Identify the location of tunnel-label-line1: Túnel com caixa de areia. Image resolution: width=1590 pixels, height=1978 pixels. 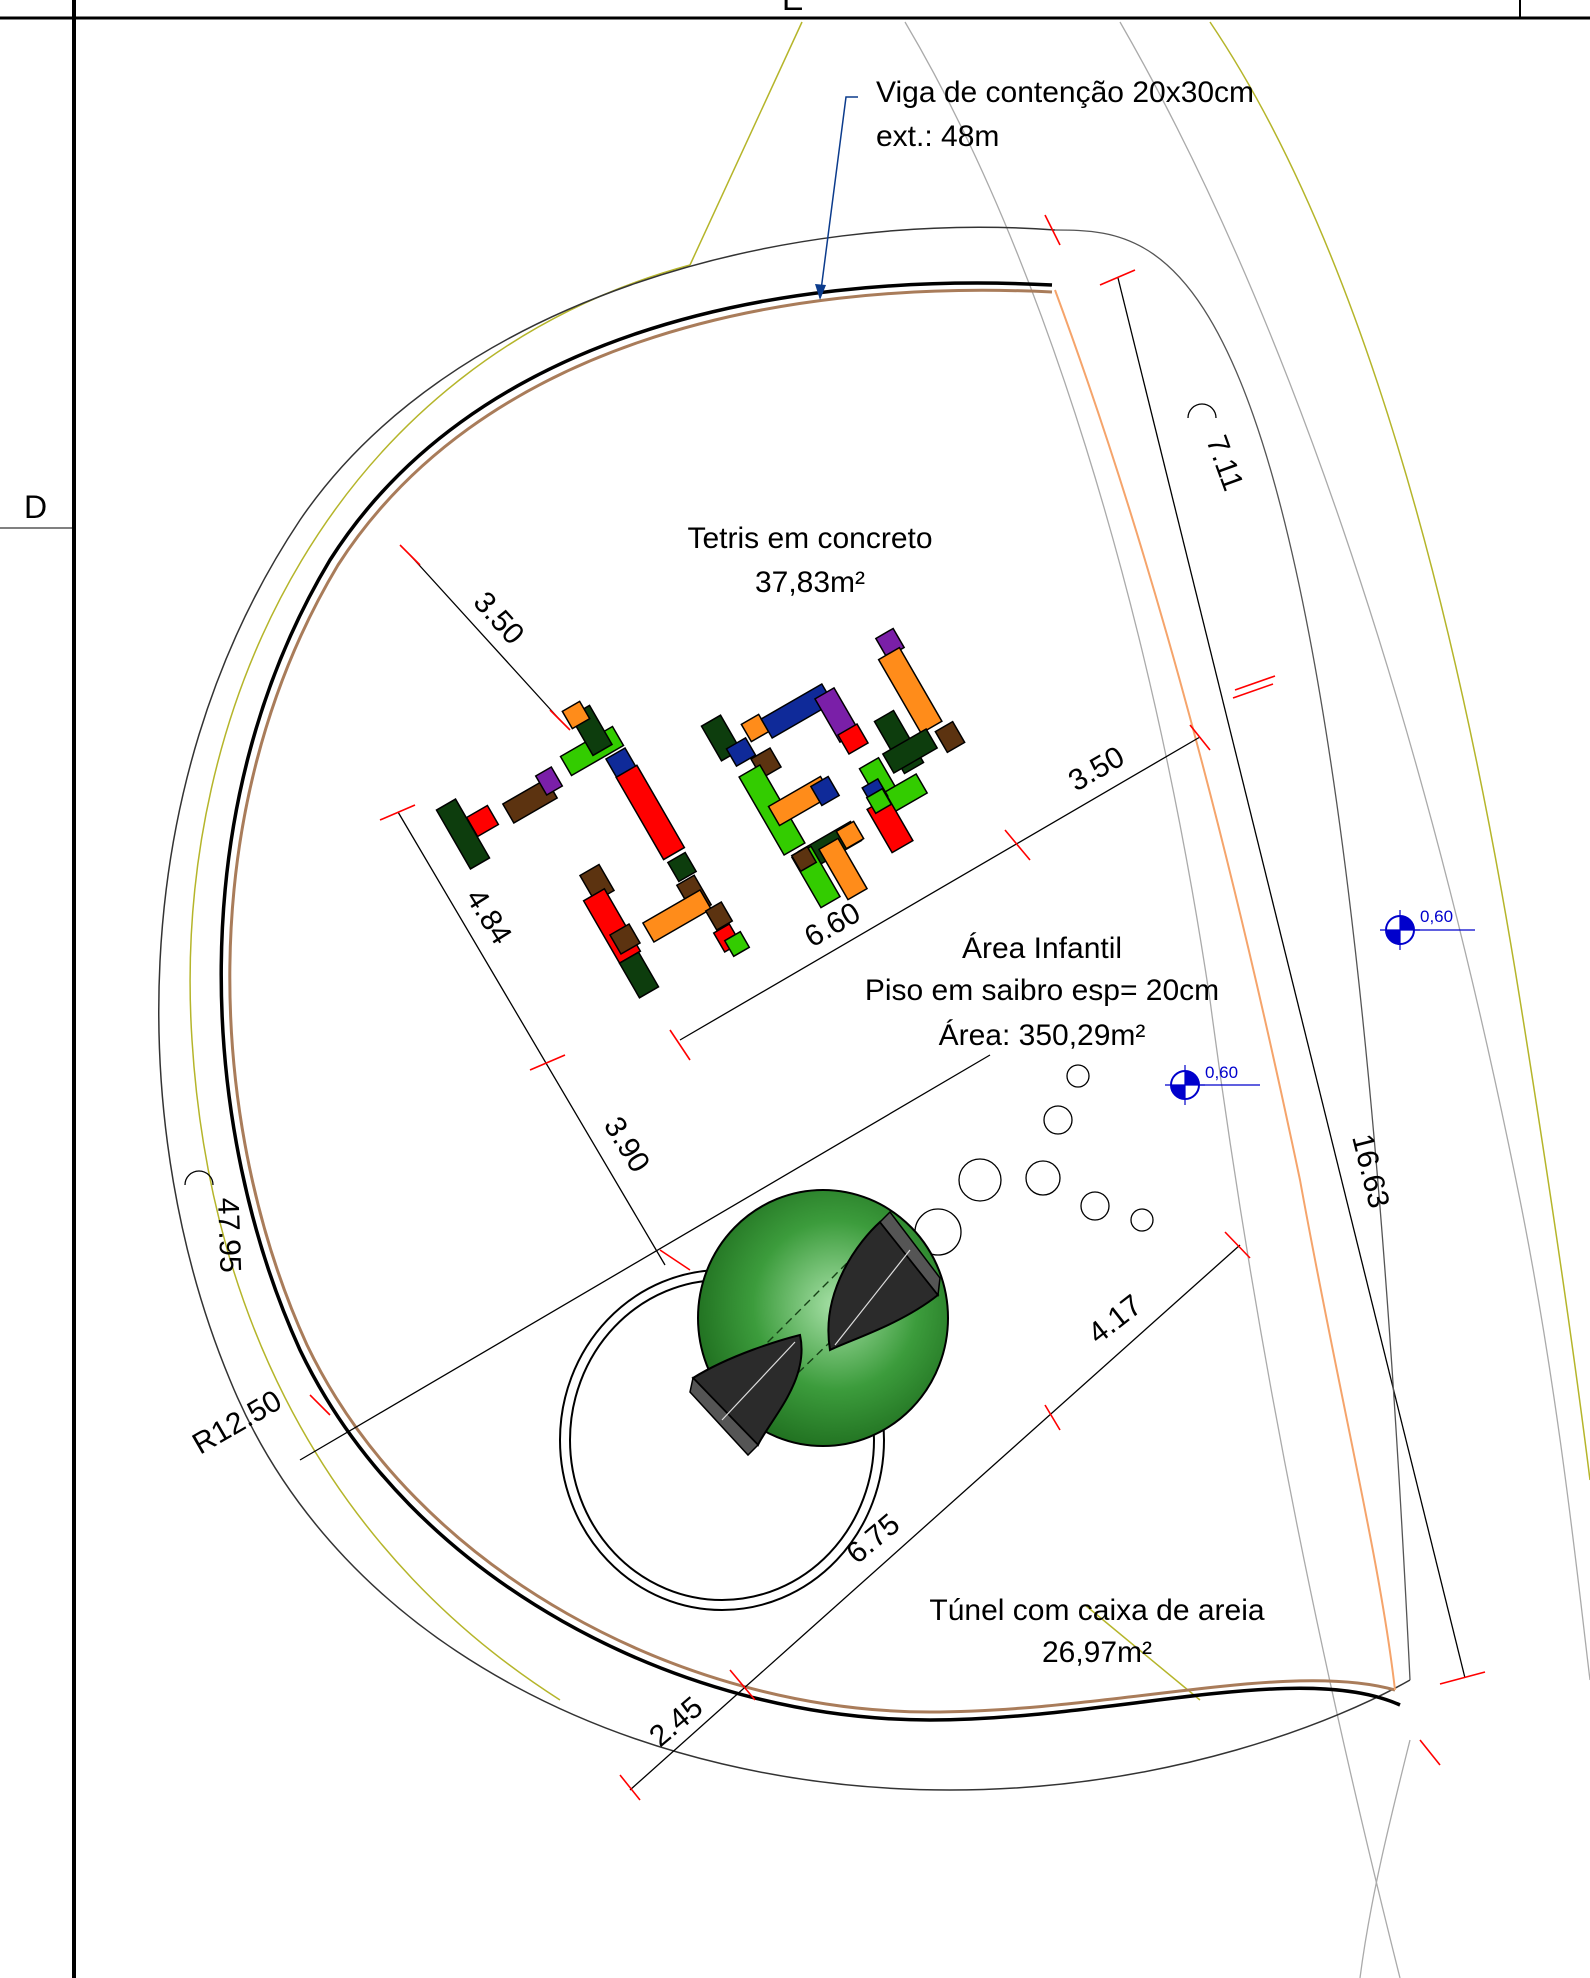
(1096, 1610).